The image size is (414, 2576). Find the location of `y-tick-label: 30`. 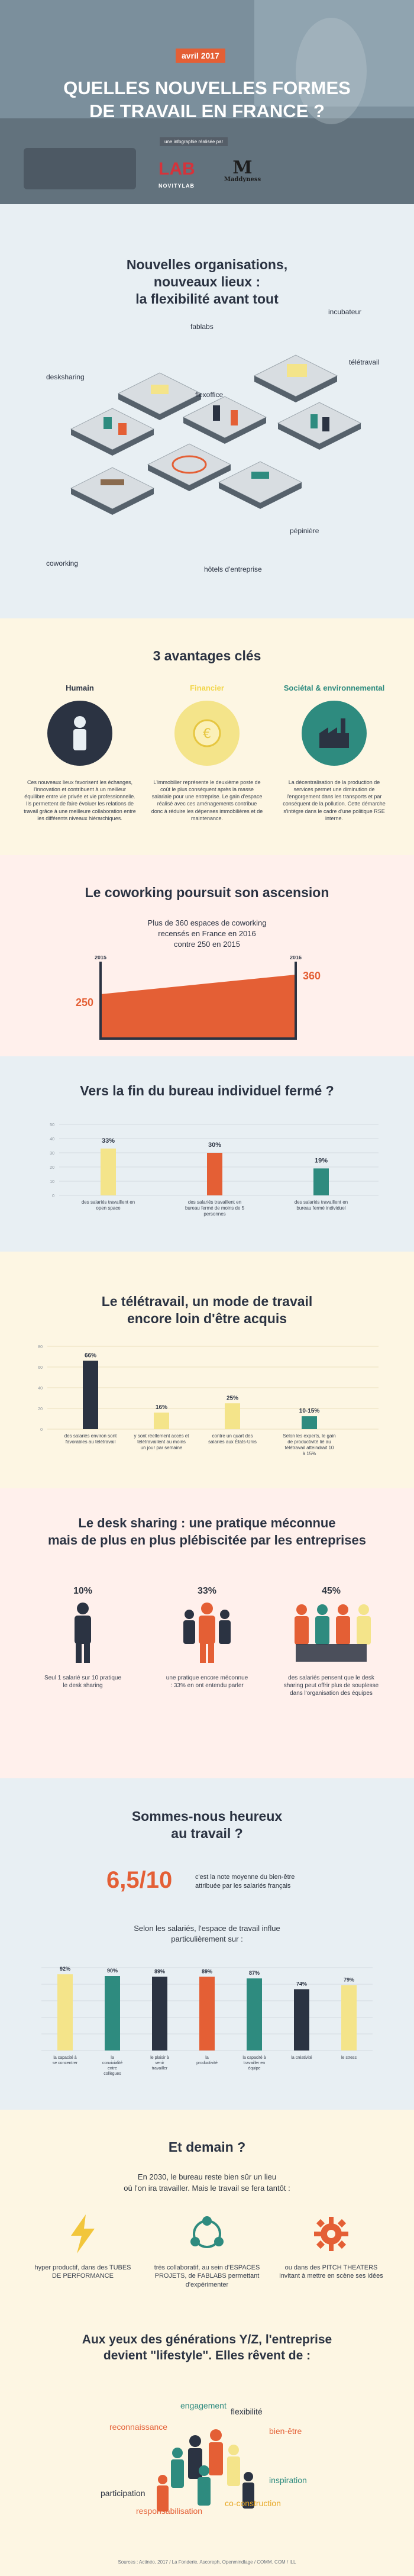

y-tick-label: 30 is located at coordinates (52, 1154).